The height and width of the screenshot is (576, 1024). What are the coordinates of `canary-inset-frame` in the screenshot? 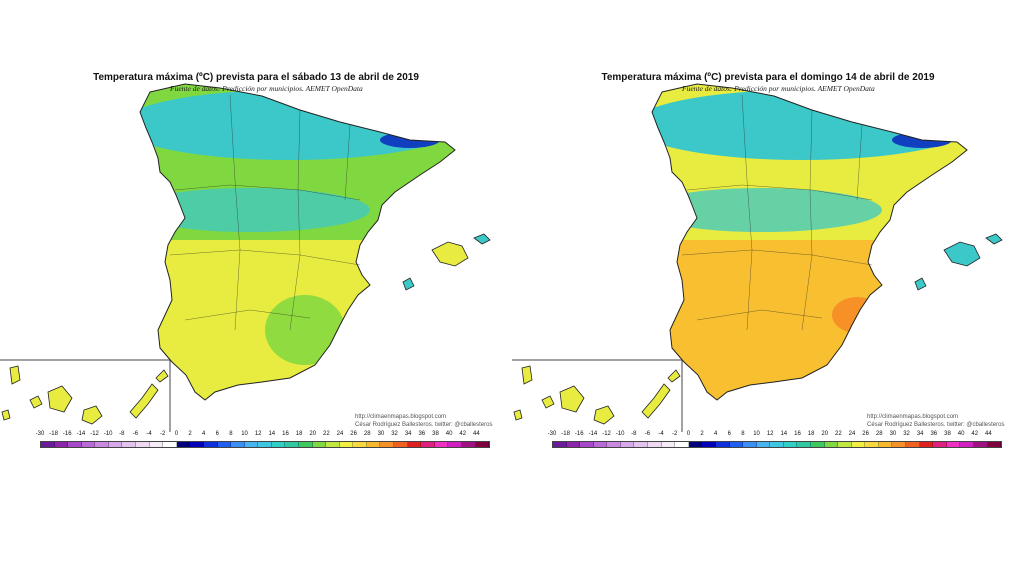 It's located at (597, 395).